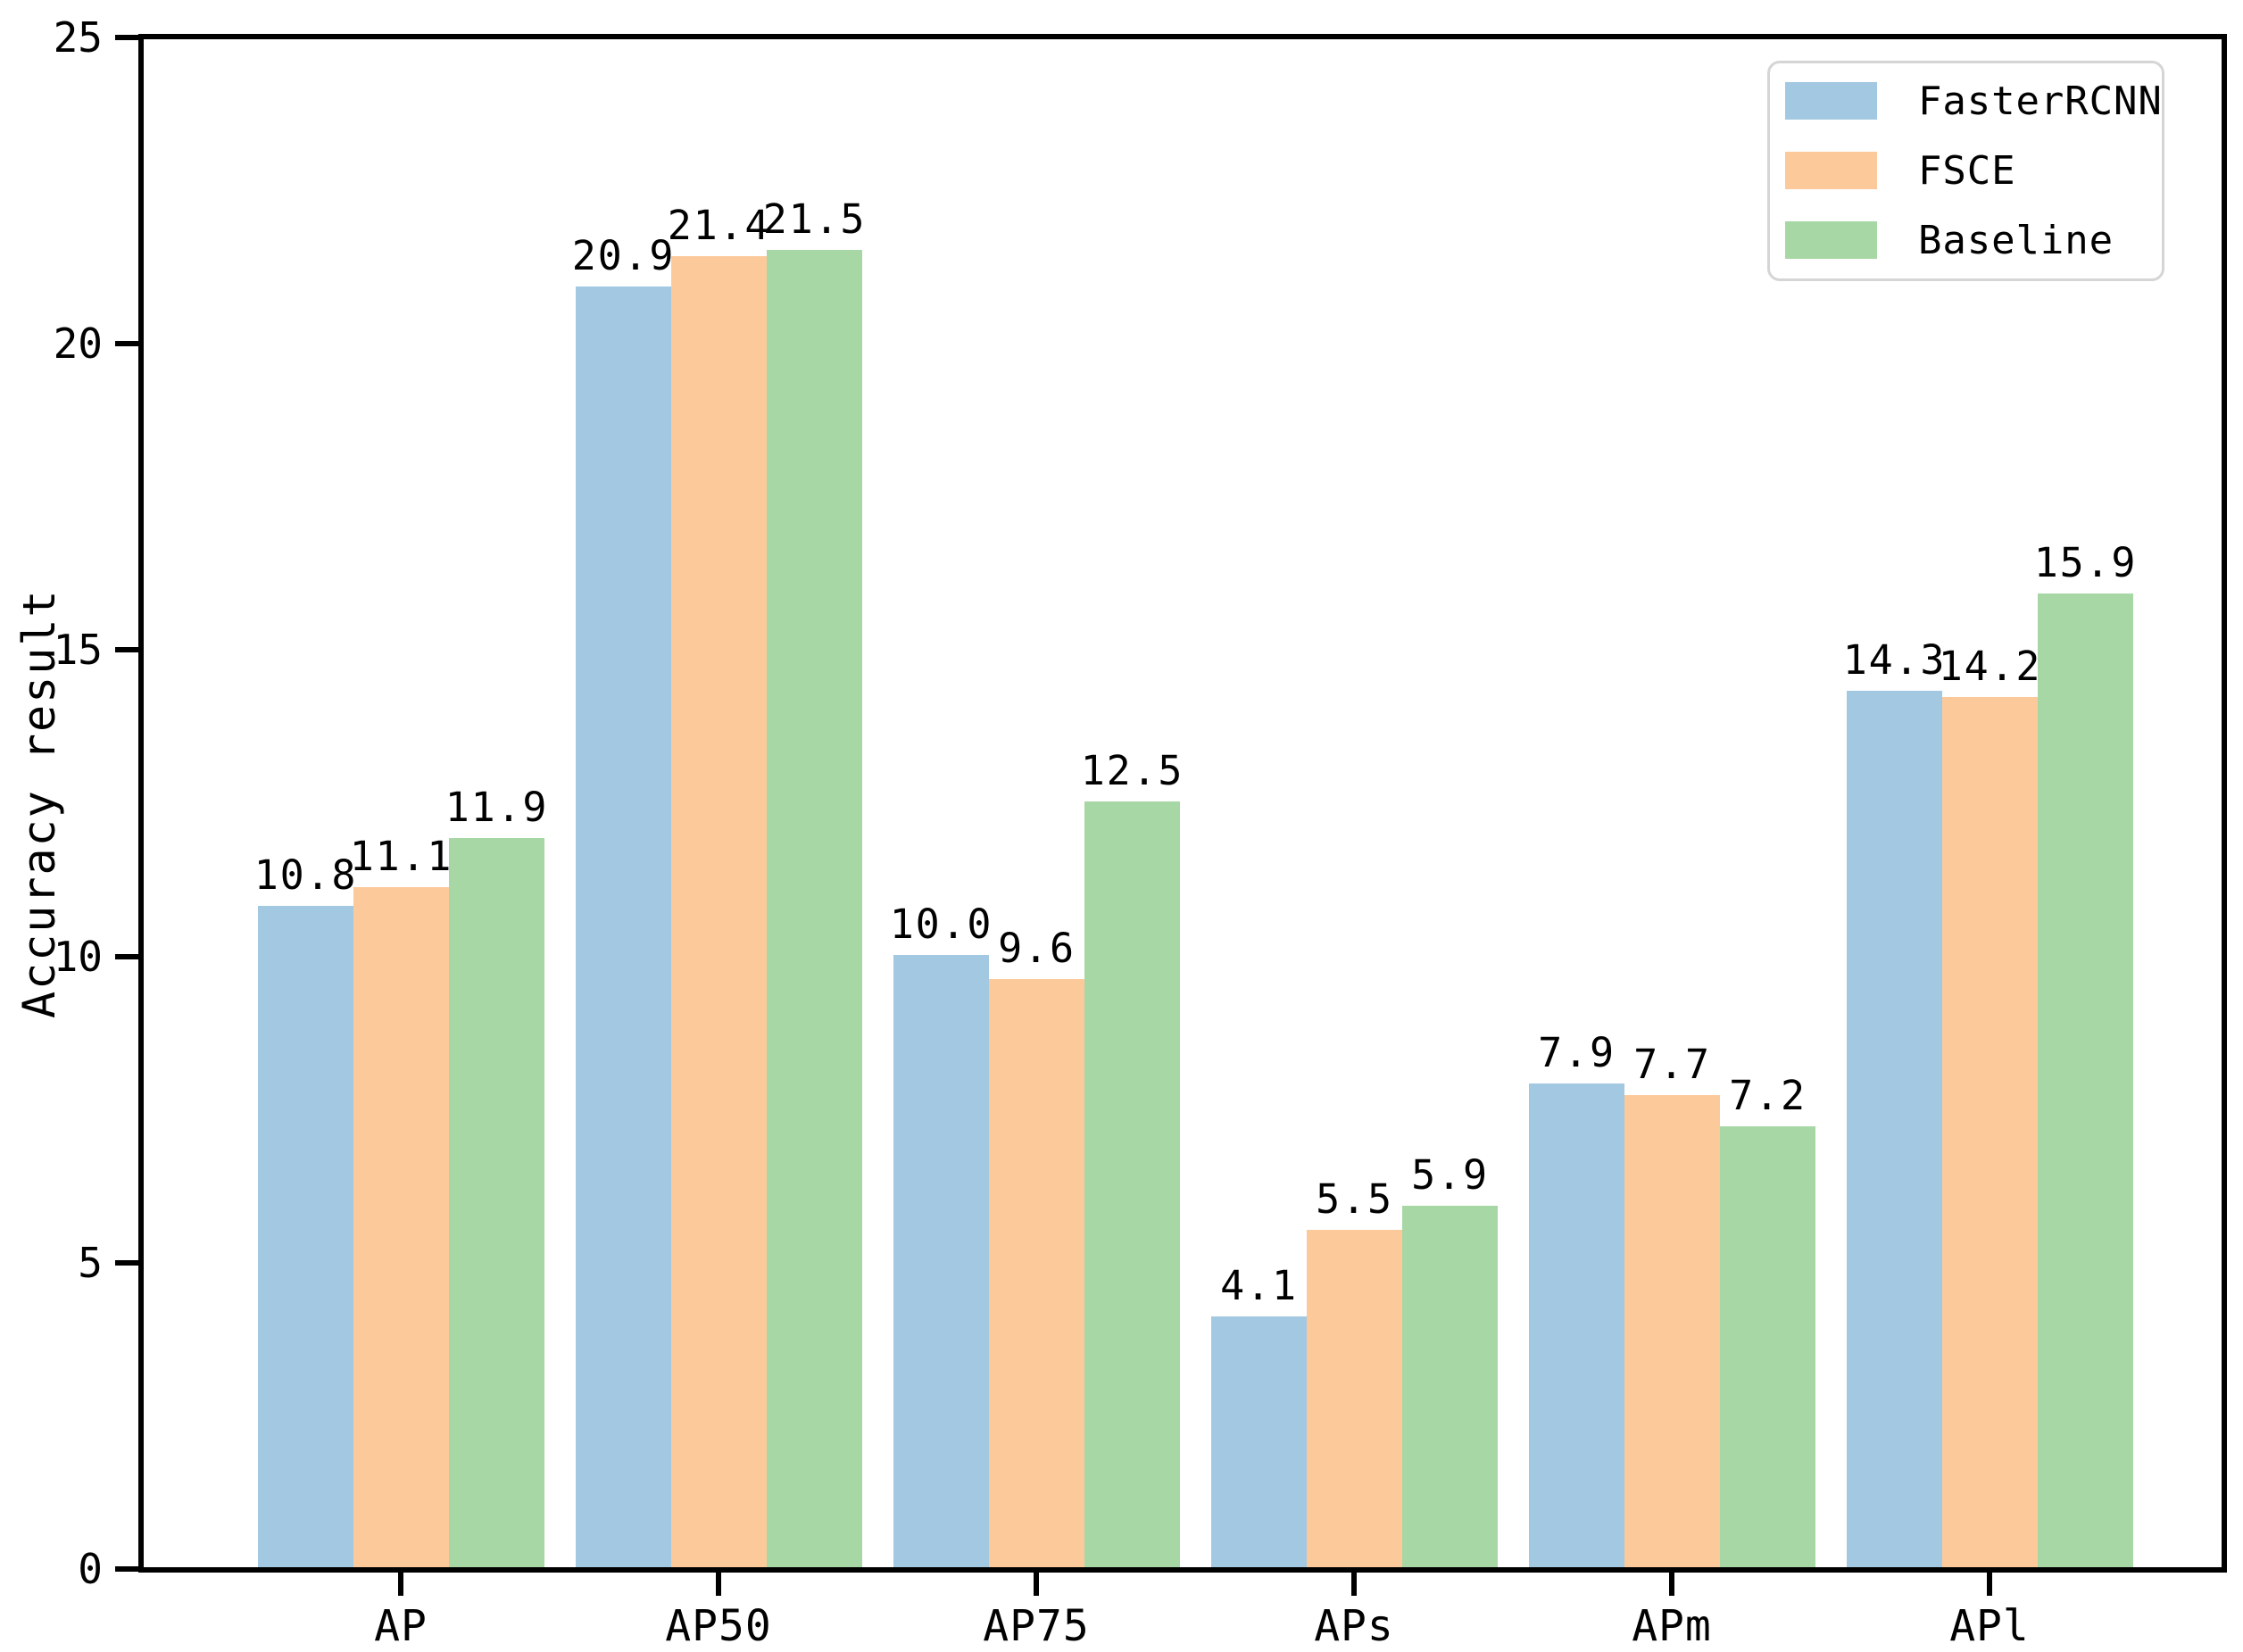 The height and width of the screenshot is (1652, 2243). What do you see at coordinates (1450, 1175) in the screenshot?
I see `bar-value-label-Baseline-APs: 5.9` at bounding box center [1450, 1175].